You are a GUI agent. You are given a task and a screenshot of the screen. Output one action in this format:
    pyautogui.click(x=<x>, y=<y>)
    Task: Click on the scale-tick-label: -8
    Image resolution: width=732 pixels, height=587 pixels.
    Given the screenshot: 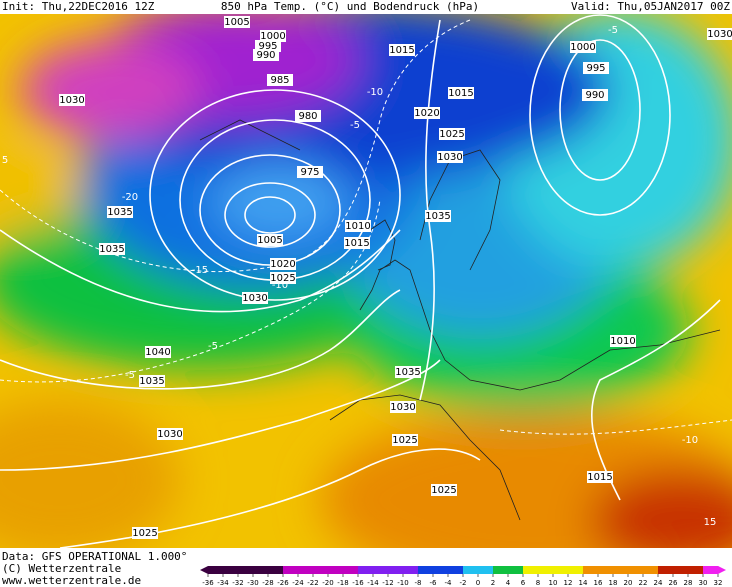 What is the action you would take?
    pyautogui.click(x=418, y=583)
    